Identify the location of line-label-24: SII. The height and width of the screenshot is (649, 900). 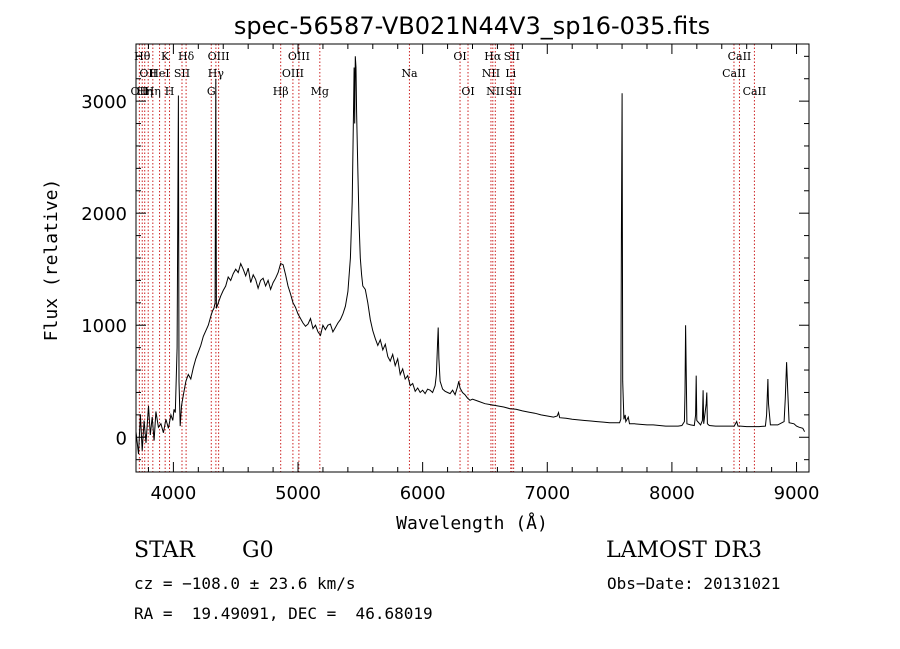
(512, 56).